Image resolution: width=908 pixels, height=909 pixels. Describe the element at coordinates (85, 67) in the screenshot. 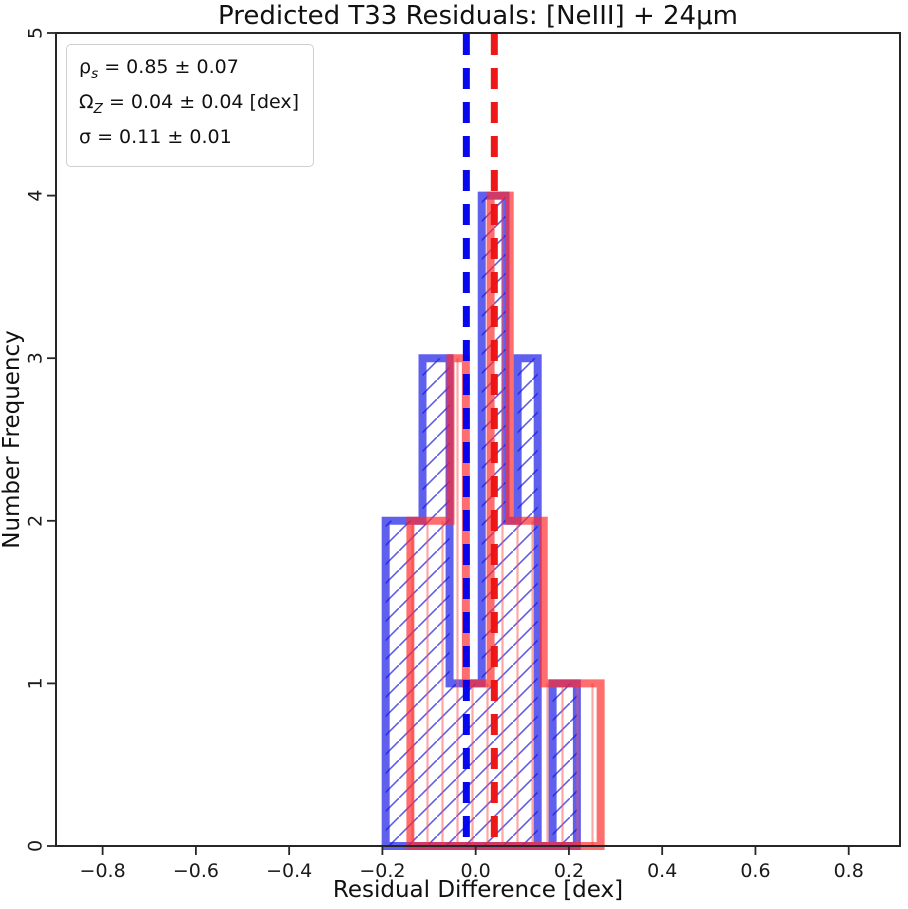

I see `rho-symbol: ρ` at that location.